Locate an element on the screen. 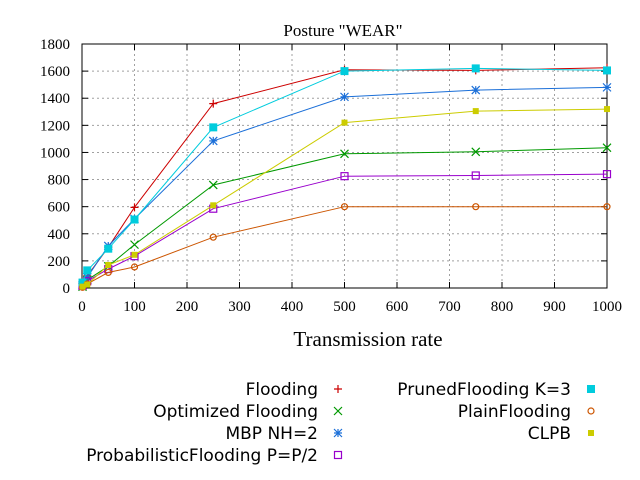  y-tick-label: 200 is located at coordinates (59, 262).